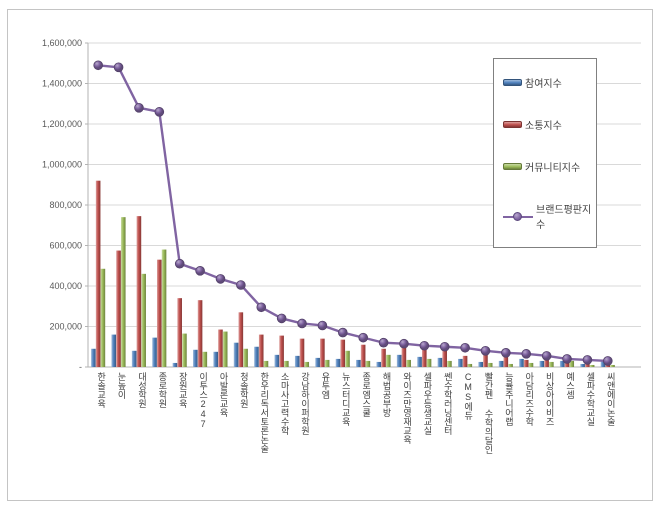  What do you see at coordinates (427, 403) in the screenshot?
I see `x-axis-label-17: 셀파우등생교실` at bounding box center [427, 403].